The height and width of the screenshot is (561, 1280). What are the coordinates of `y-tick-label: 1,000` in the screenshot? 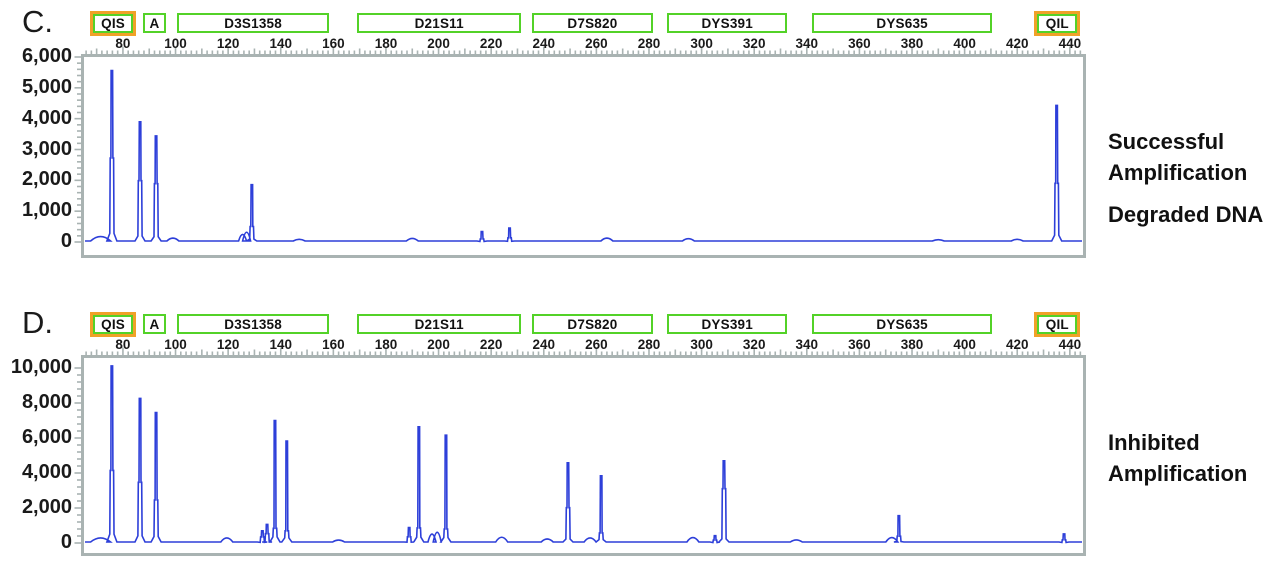 It's located at (46, 210).